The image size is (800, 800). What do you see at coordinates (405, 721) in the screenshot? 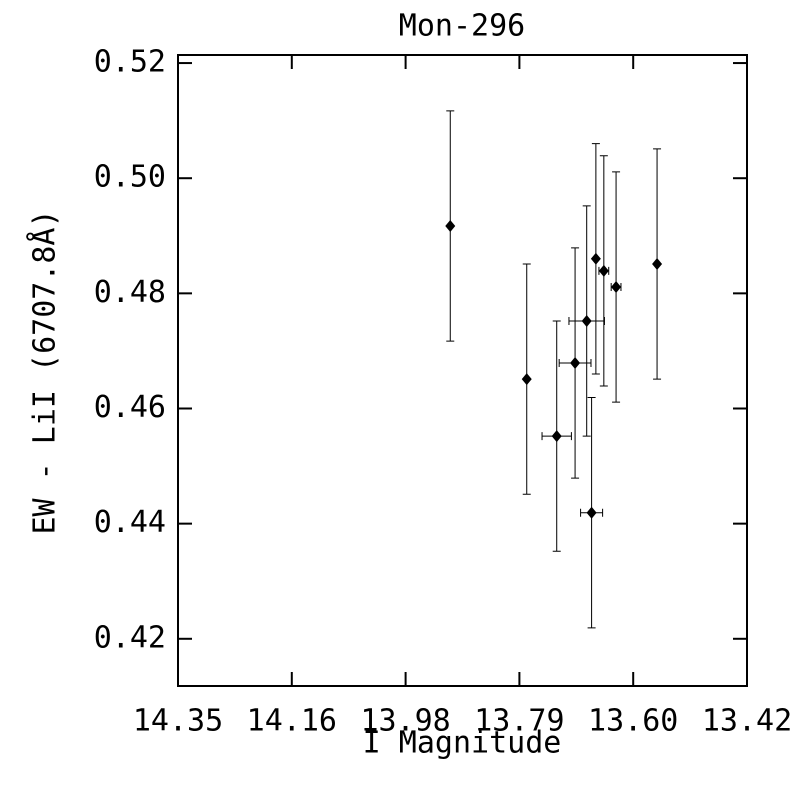
I see `x-tick-label: 13.98` at bounding box center [405, 721].